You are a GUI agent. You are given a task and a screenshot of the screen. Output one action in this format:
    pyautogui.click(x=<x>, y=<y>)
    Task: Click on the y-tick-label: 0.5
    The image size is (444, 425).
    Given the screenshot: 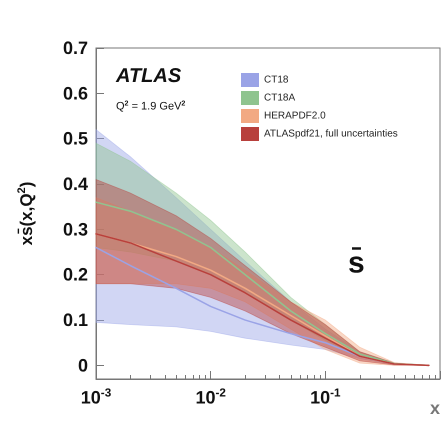 What is the action you would take?
    pyautogui.click(x=75, y=138)
    